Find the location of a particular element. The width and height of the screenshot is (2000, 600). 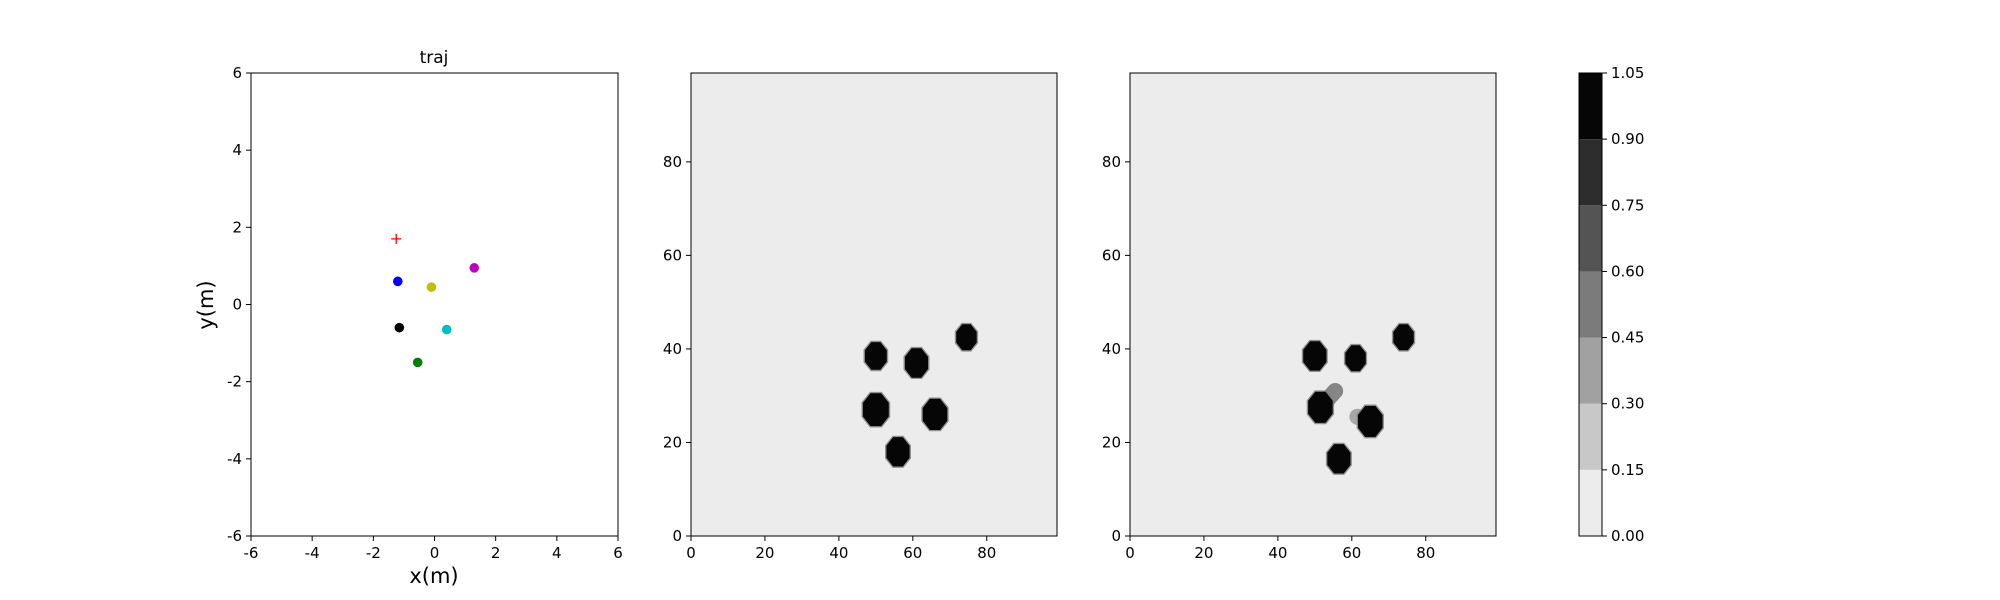

y-axis-label: y(m) is located at coordinates (206, 304).